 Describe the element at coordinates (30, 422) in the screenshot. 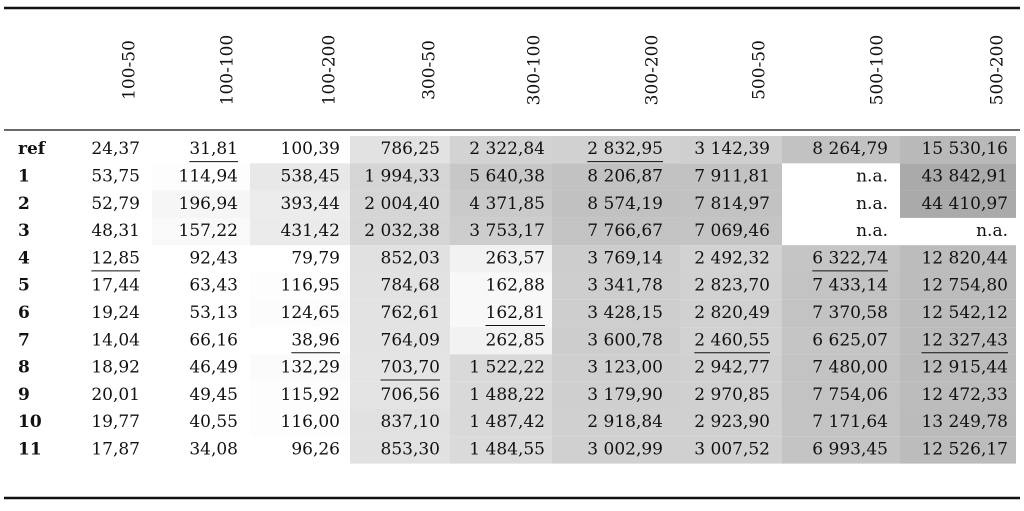

I see `row-header: 10` at that location.